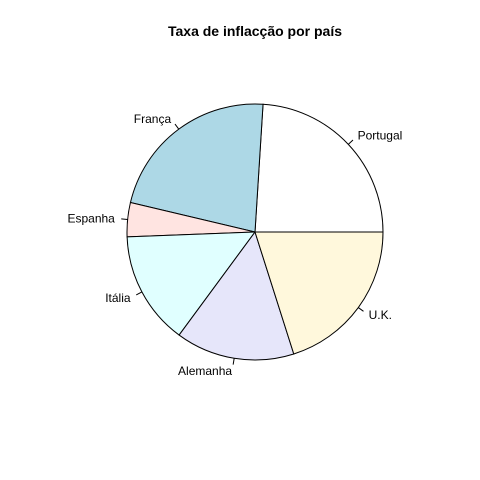  What do you see at coordinates (380, 136) in the screenshot?
I see `slice-label-portugal: Portugal` at bounding box center [380, 136].